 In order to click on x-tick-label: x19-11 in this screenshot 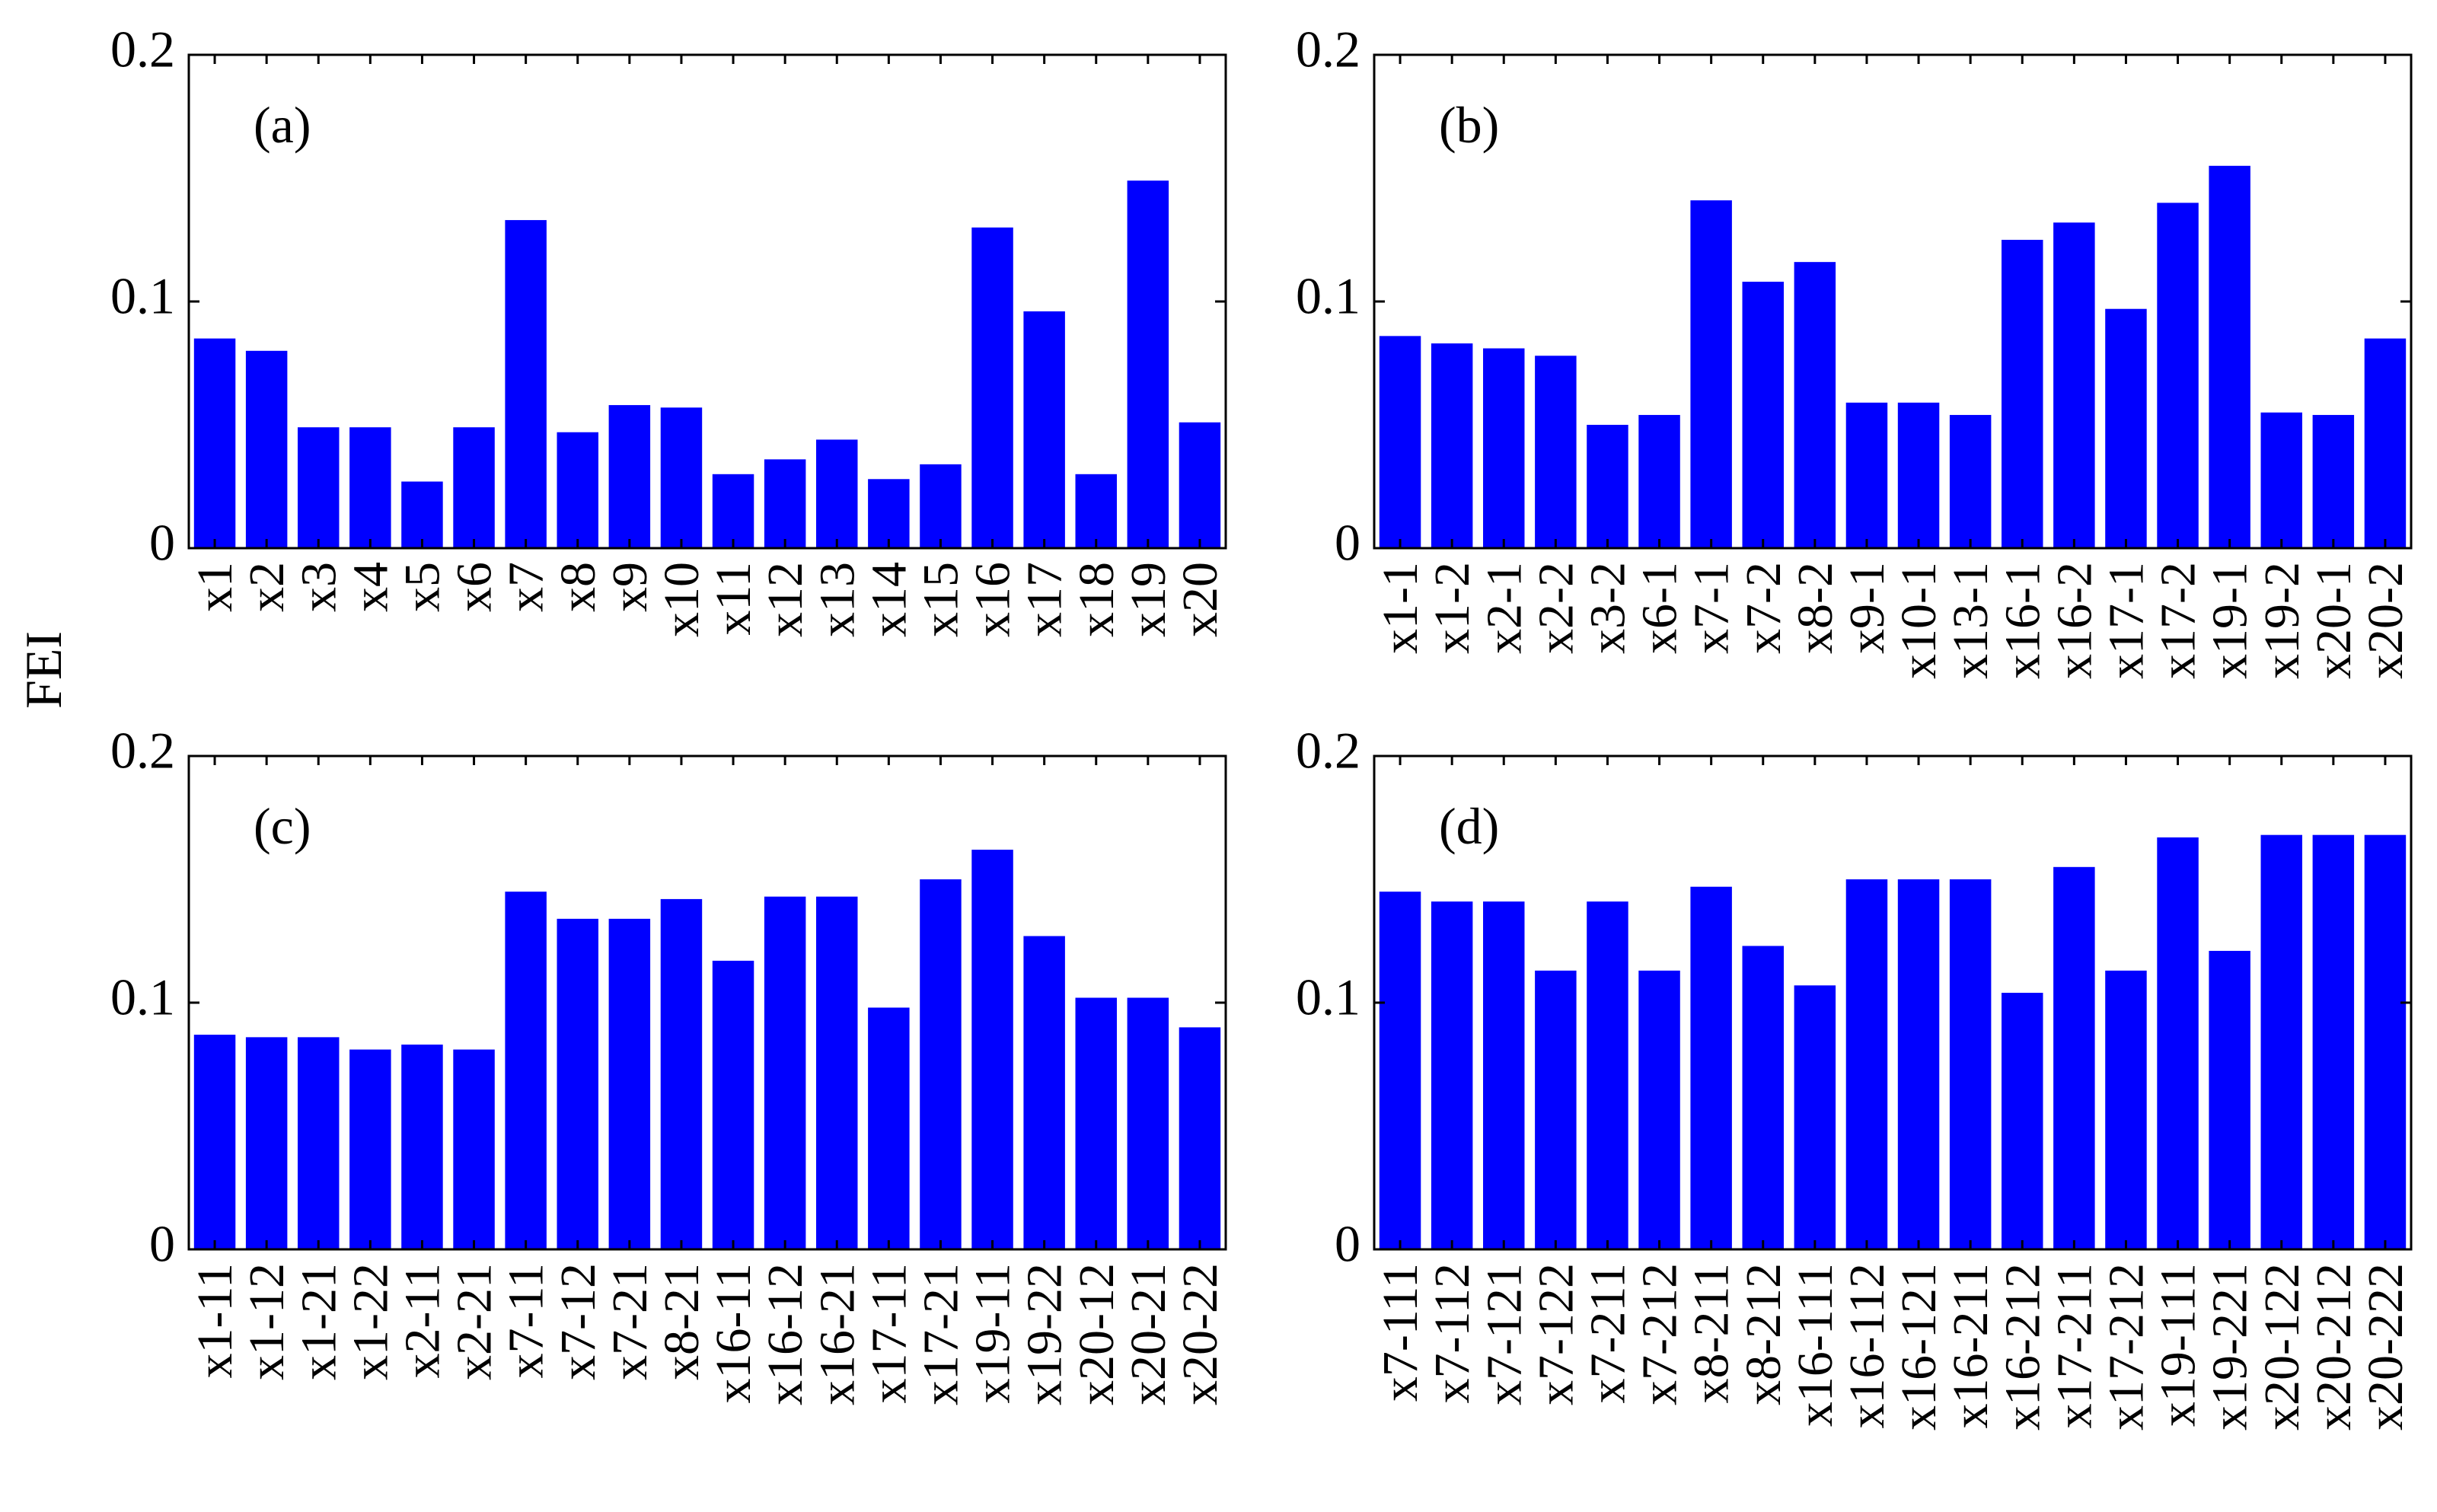, I will do `click(993, 1333)`.